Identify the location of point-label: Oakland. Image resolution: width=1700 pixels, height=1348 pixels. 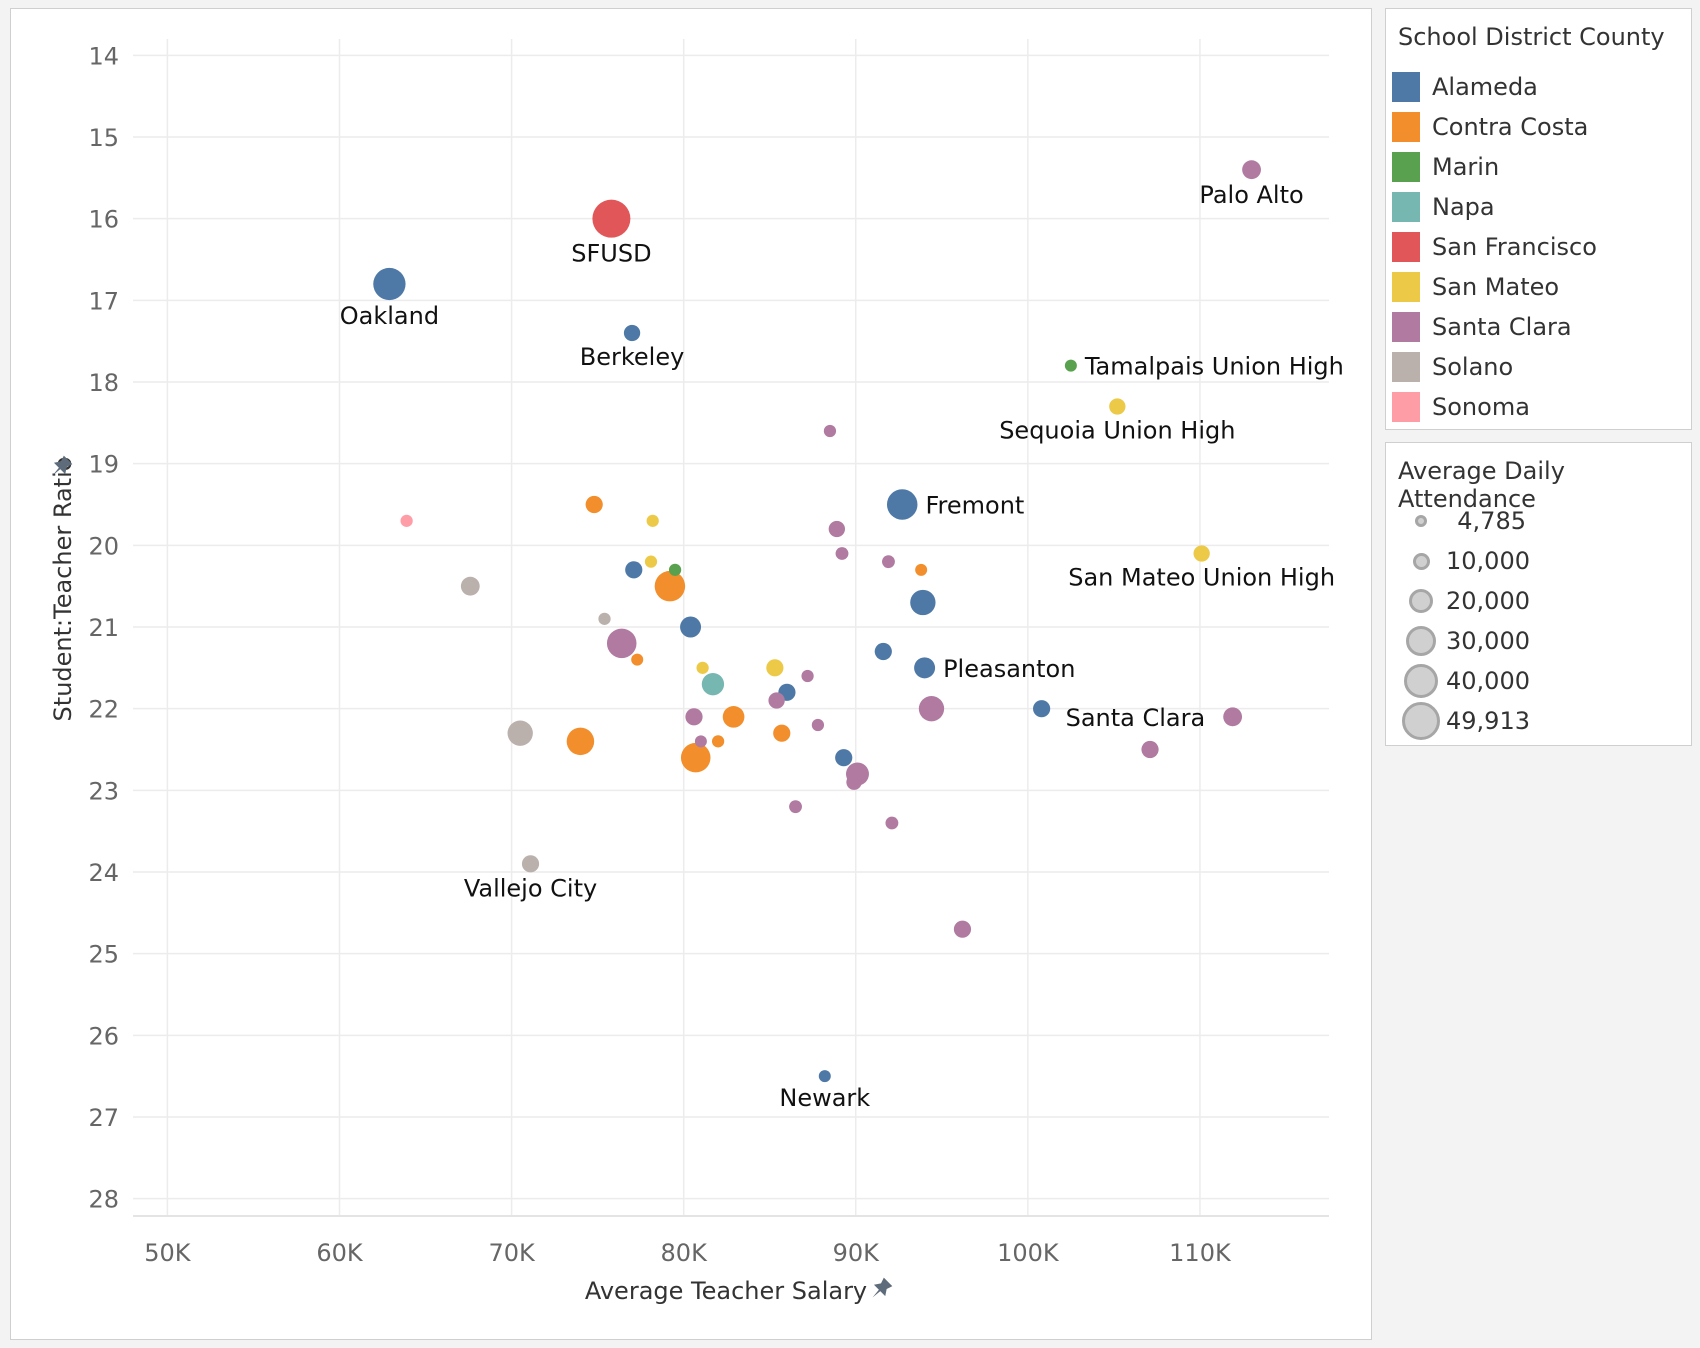
(389, 316).